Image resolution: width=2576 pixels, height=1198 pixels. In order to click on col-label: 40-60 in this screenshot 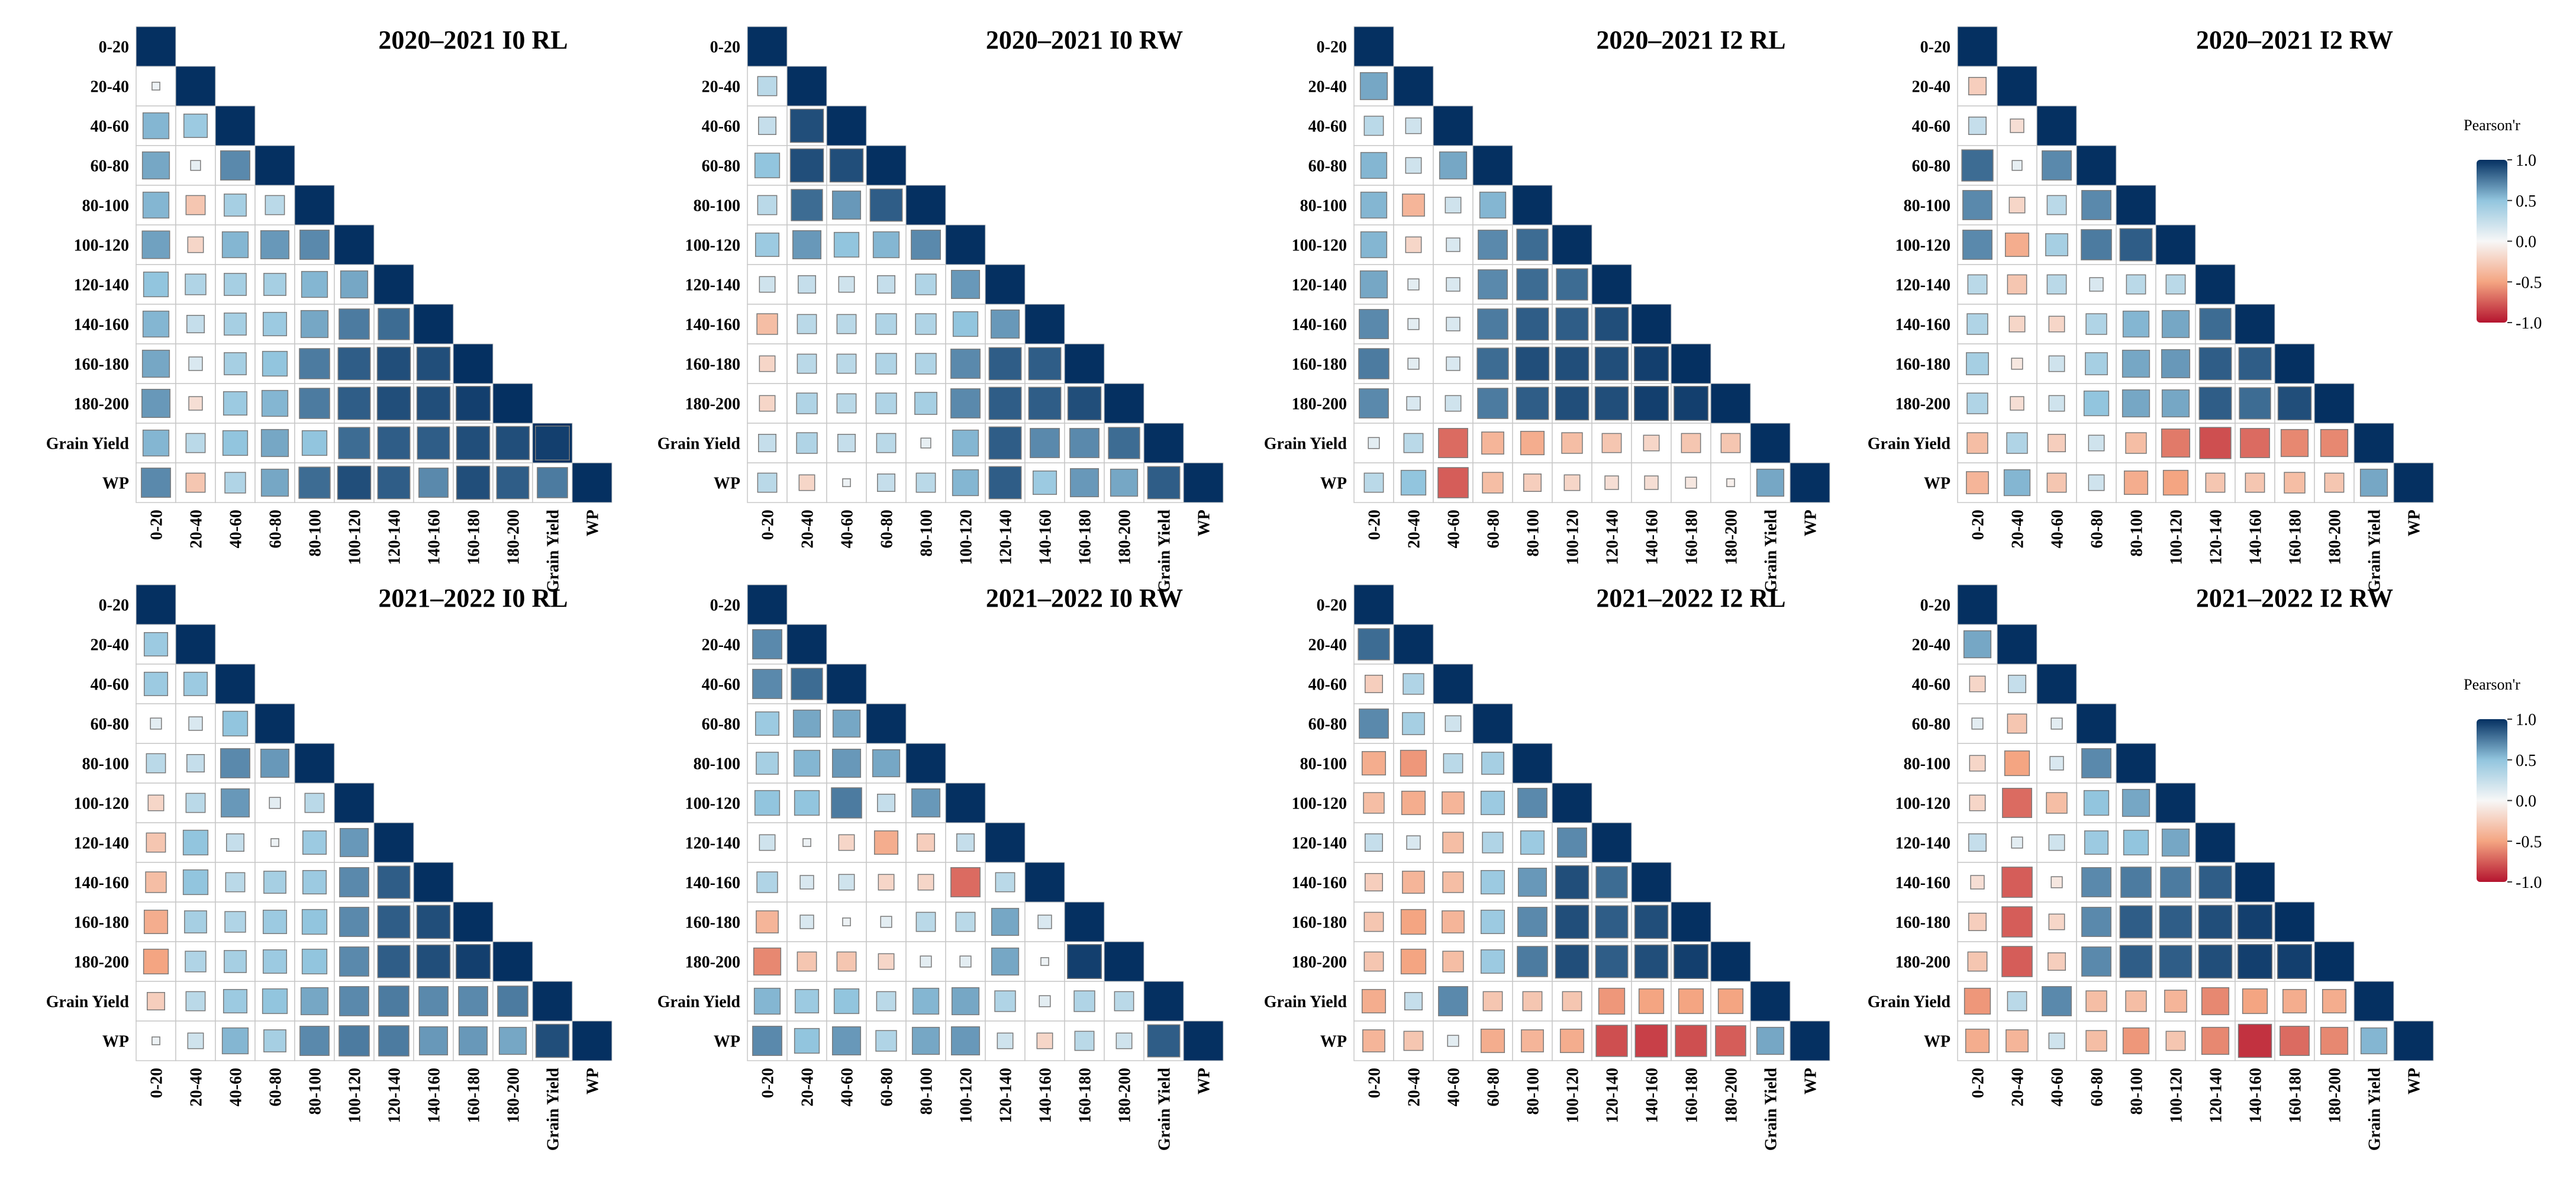, I will do `click(848, 1087)`.